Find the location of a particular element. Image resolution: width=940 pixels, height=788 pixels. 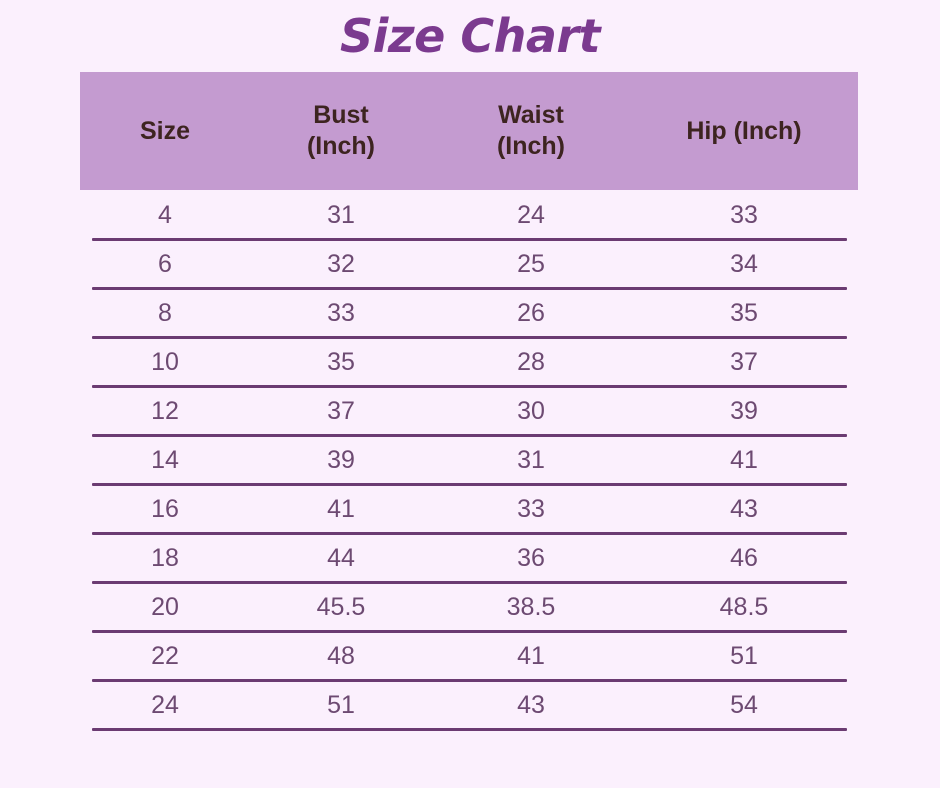

table-cell-hip: 41 is located at coordinates (744, 460).